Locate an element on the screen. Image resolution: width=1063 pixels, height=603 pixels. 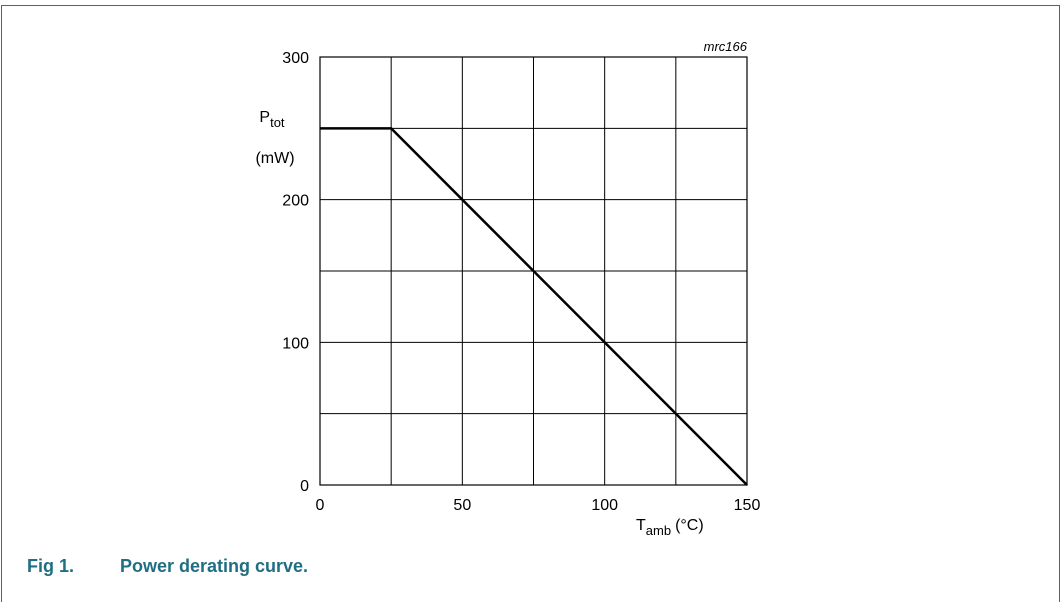
x-tick-label: 50 is located at coordinates (462, 505).